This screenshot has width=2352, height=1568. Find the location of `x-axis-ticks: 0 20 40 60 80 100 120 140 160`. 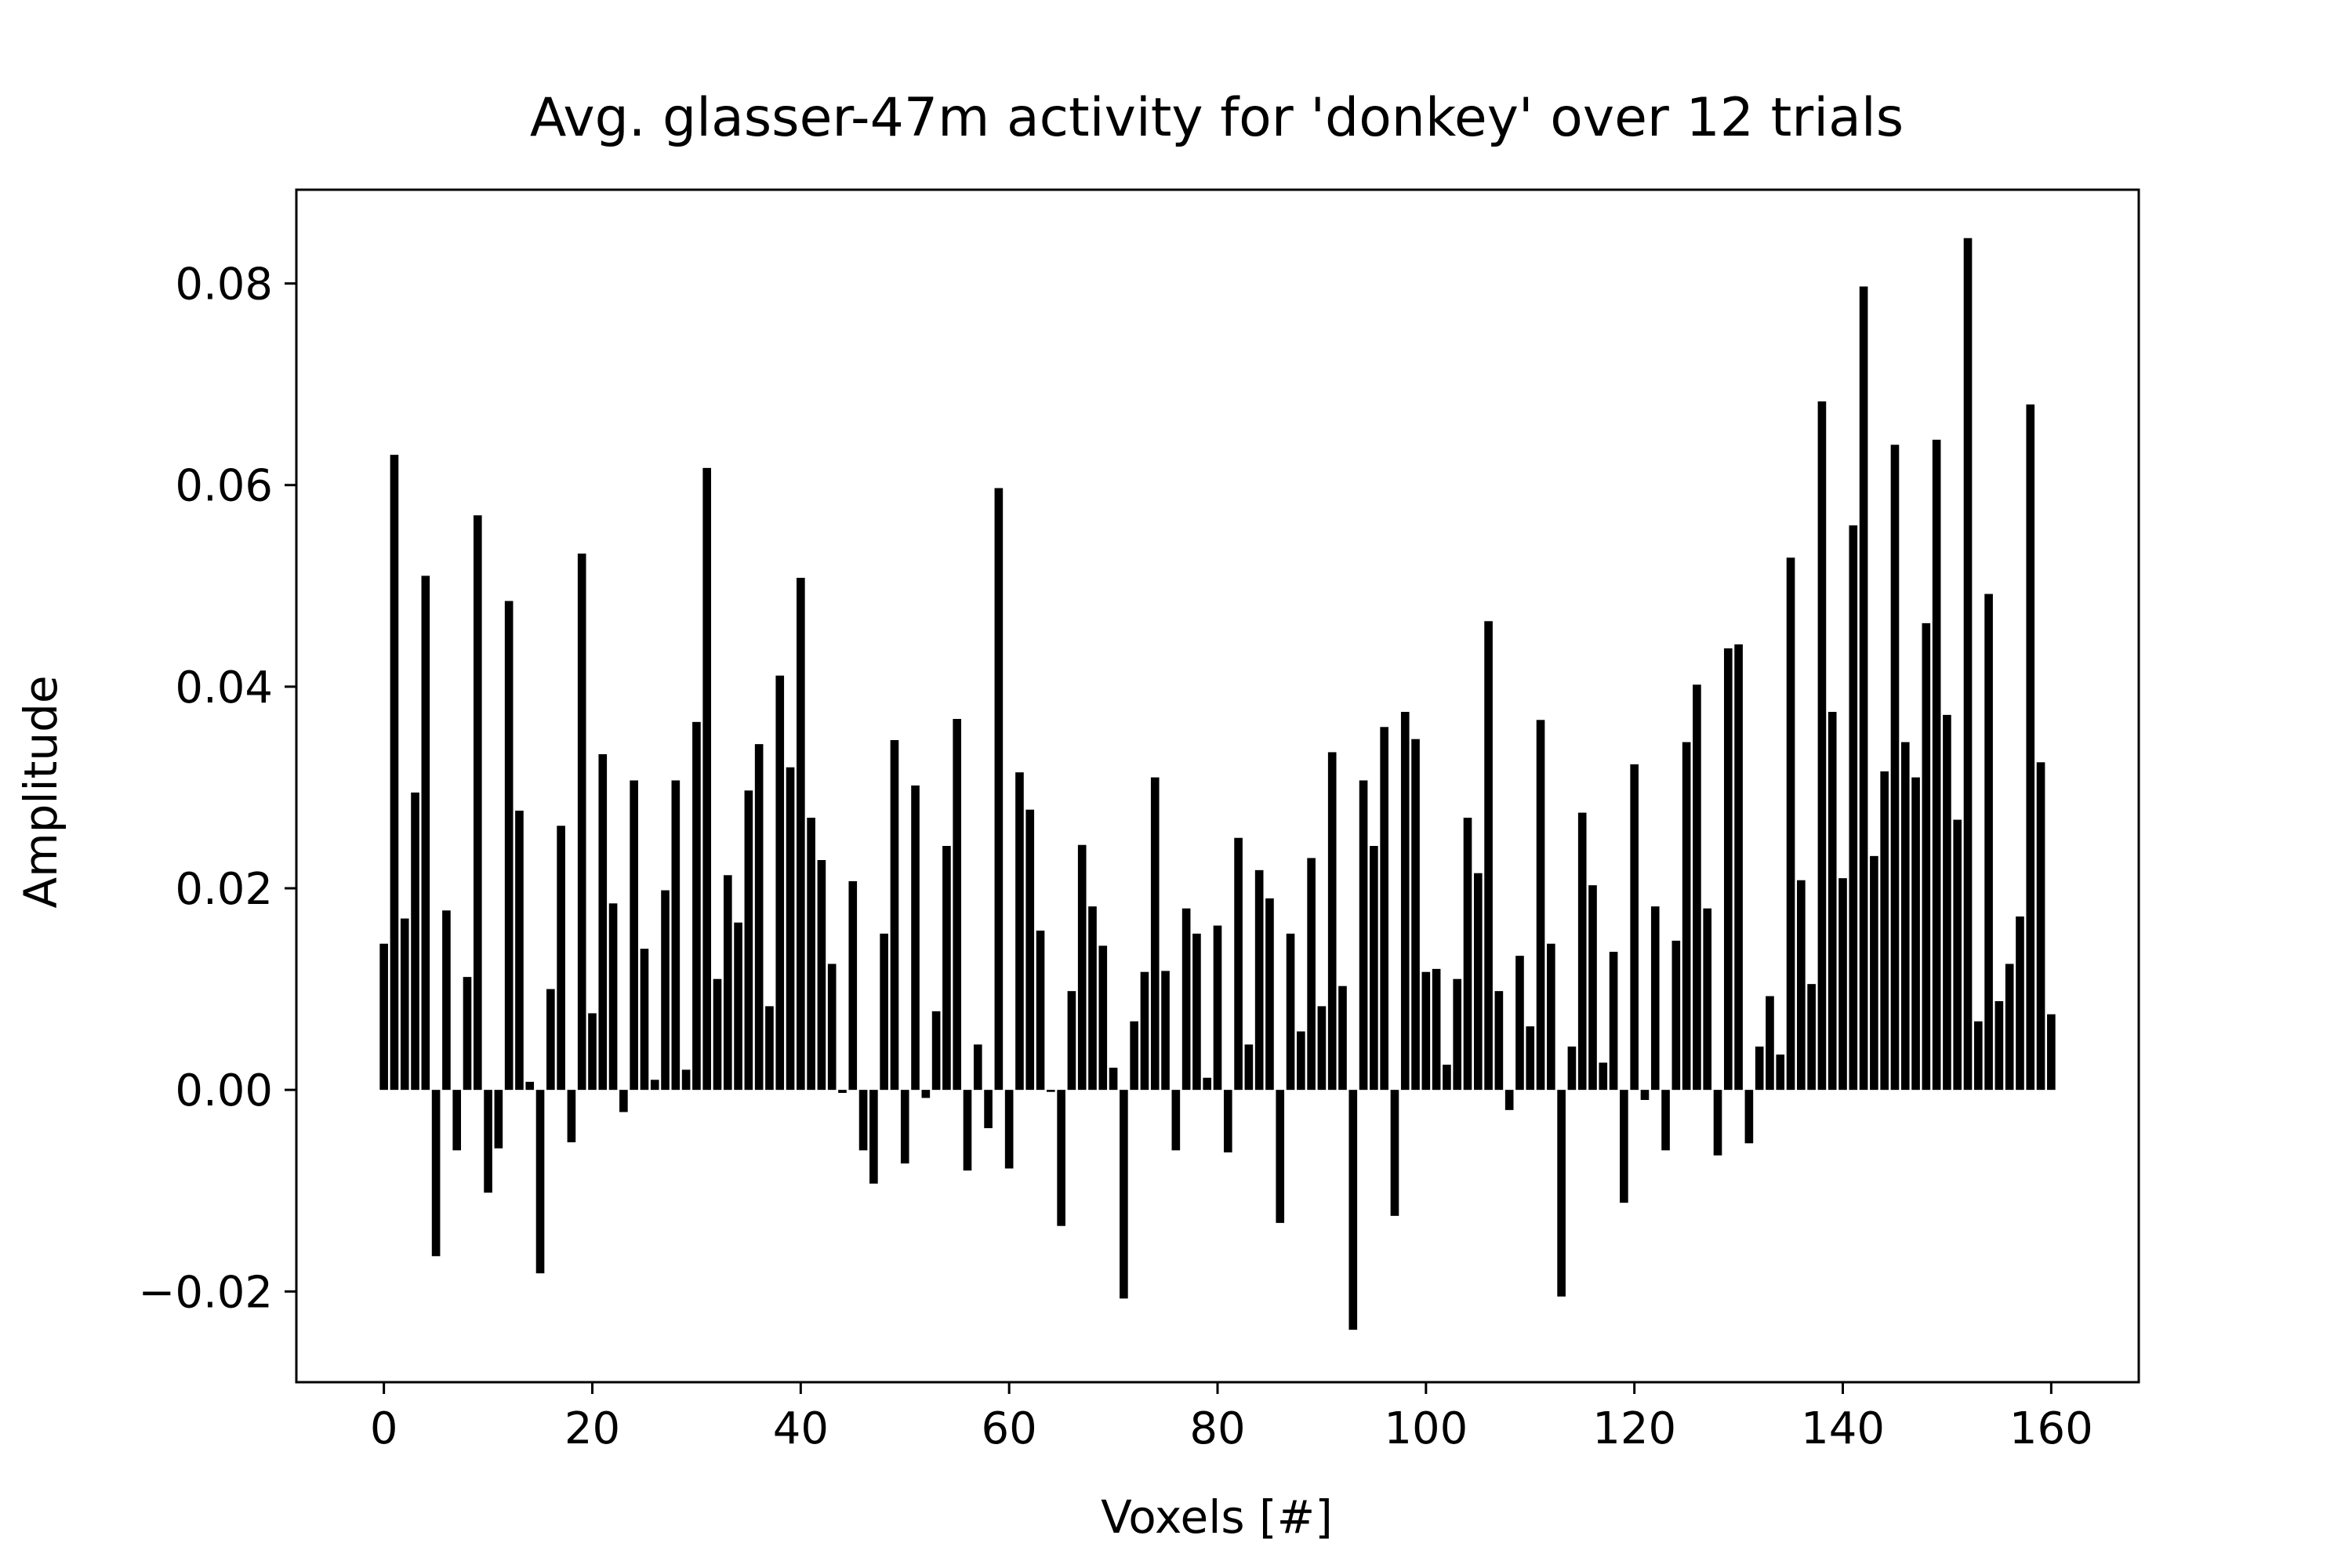

x-axis-ticks: 0 20 40 60 80 100 120 140 160 is located at coordinates (1231, 1418).